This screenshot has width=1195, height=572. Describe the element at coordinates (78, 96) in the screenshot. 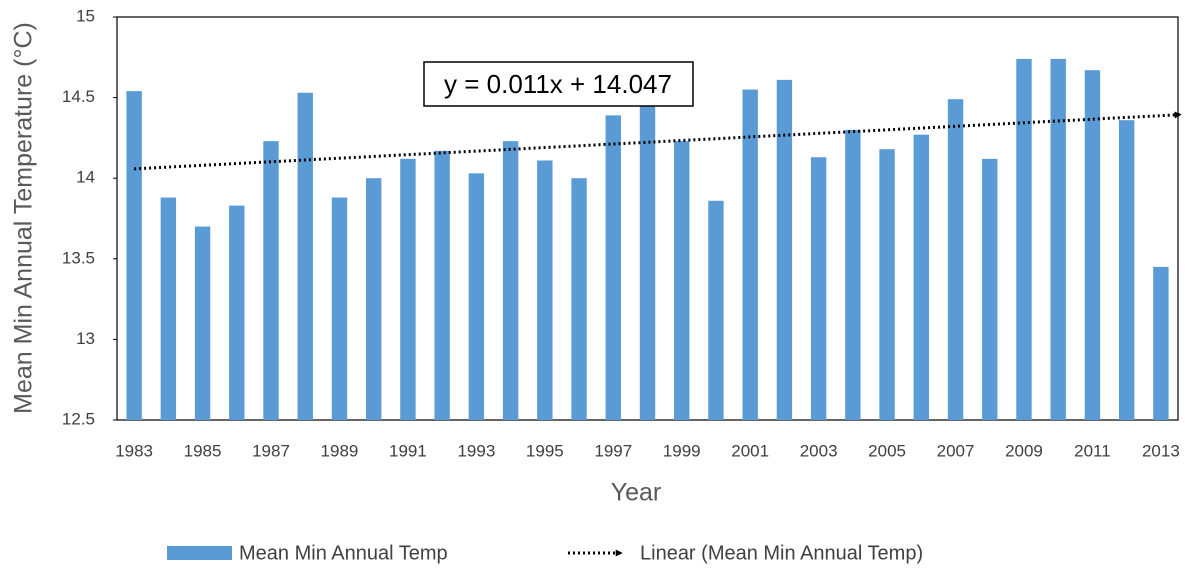

I see `y-tick-label: 14.5` at that location.